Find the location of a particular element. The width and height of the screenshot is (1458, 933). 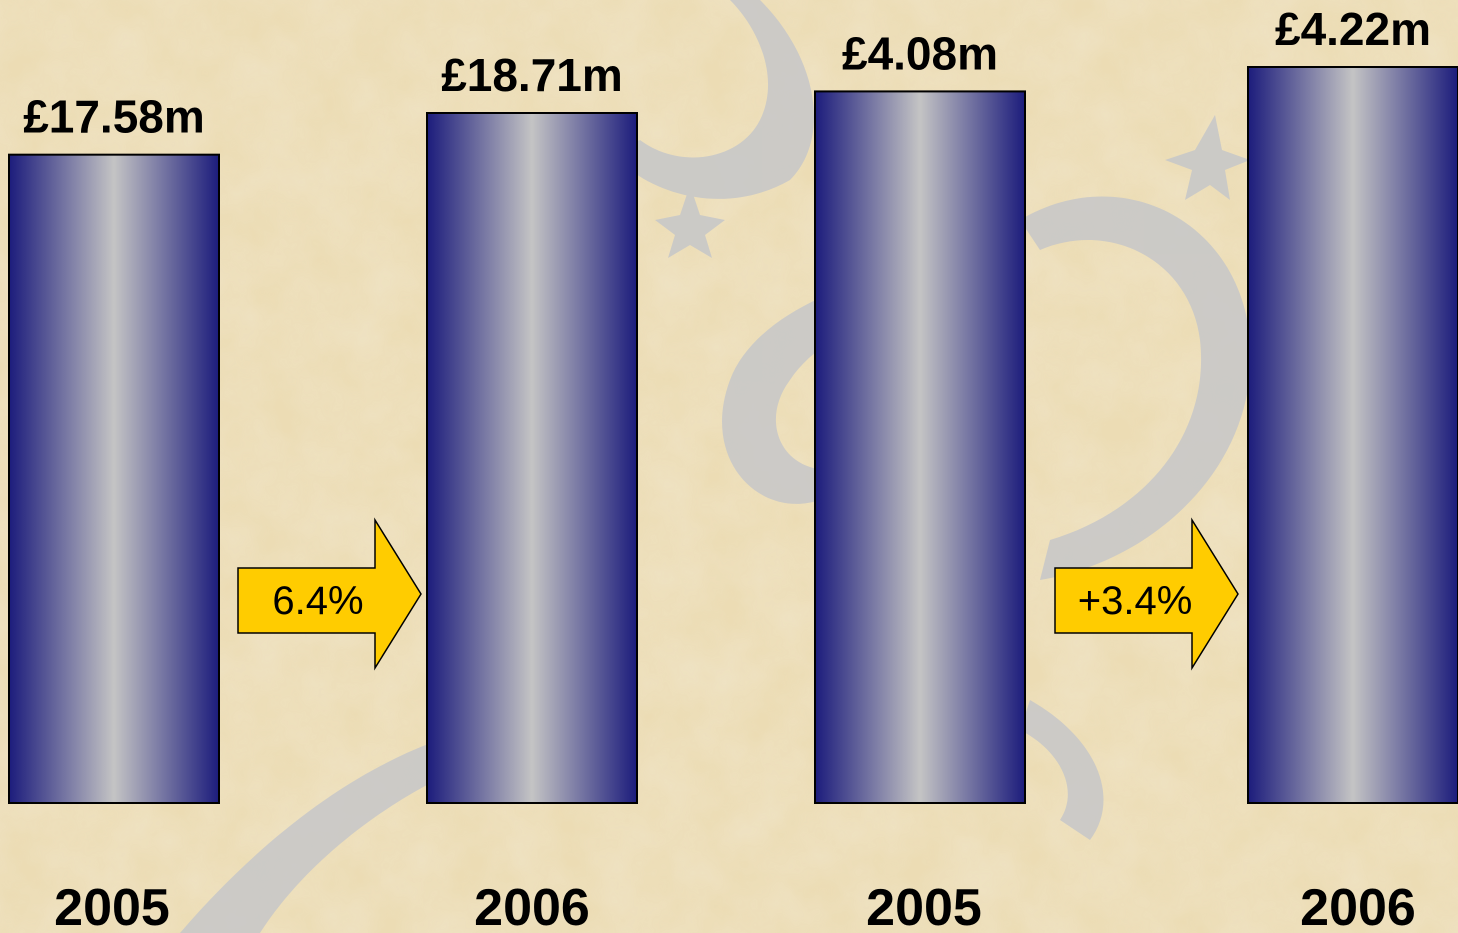

value-label: £4.08m is located at coordinates (920, 53).